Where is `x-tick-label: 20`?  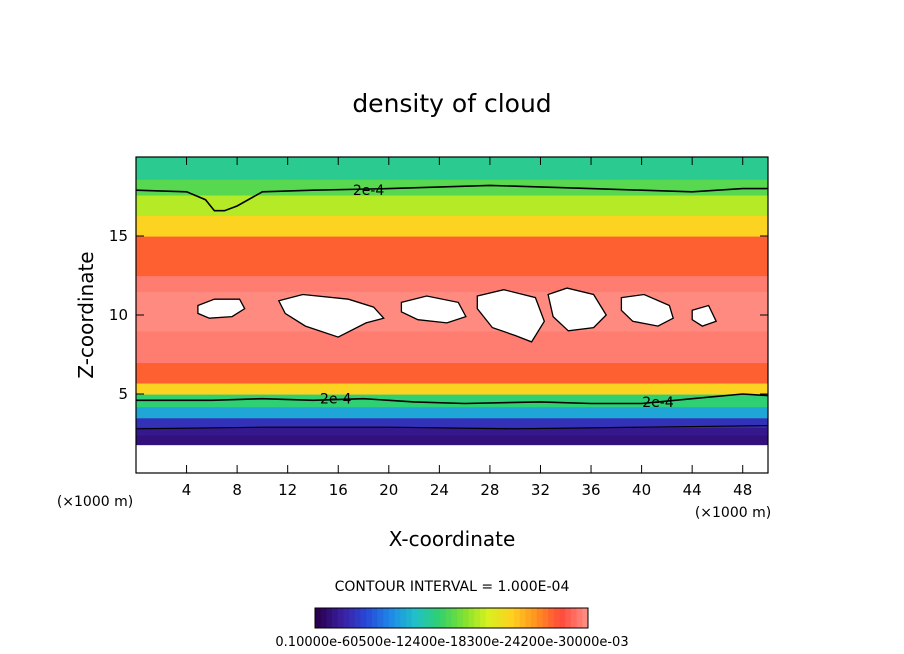
x-tick-label: 20 is located at coordinates (388, 490).